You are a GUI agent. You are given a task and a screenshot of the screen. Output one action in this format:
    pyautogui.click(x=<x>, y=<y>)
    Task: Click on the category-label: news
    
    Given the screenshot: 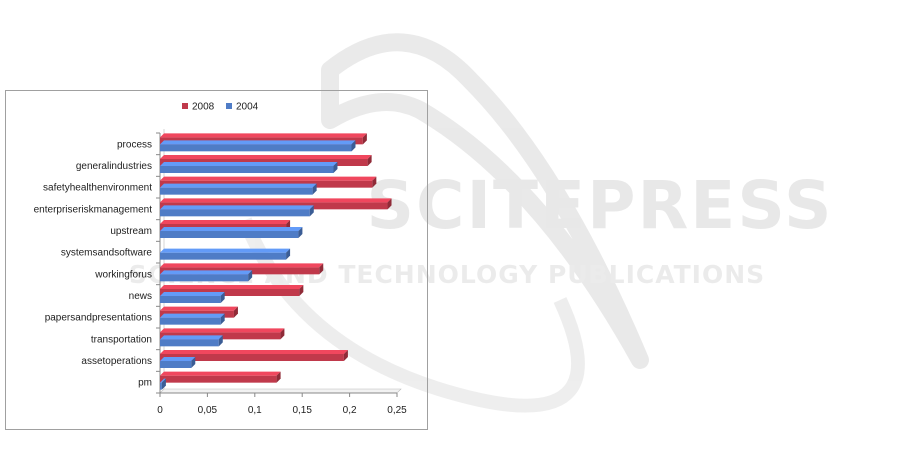 What is the action you would take?
    pyautogui.click(x=140, y=296)
    